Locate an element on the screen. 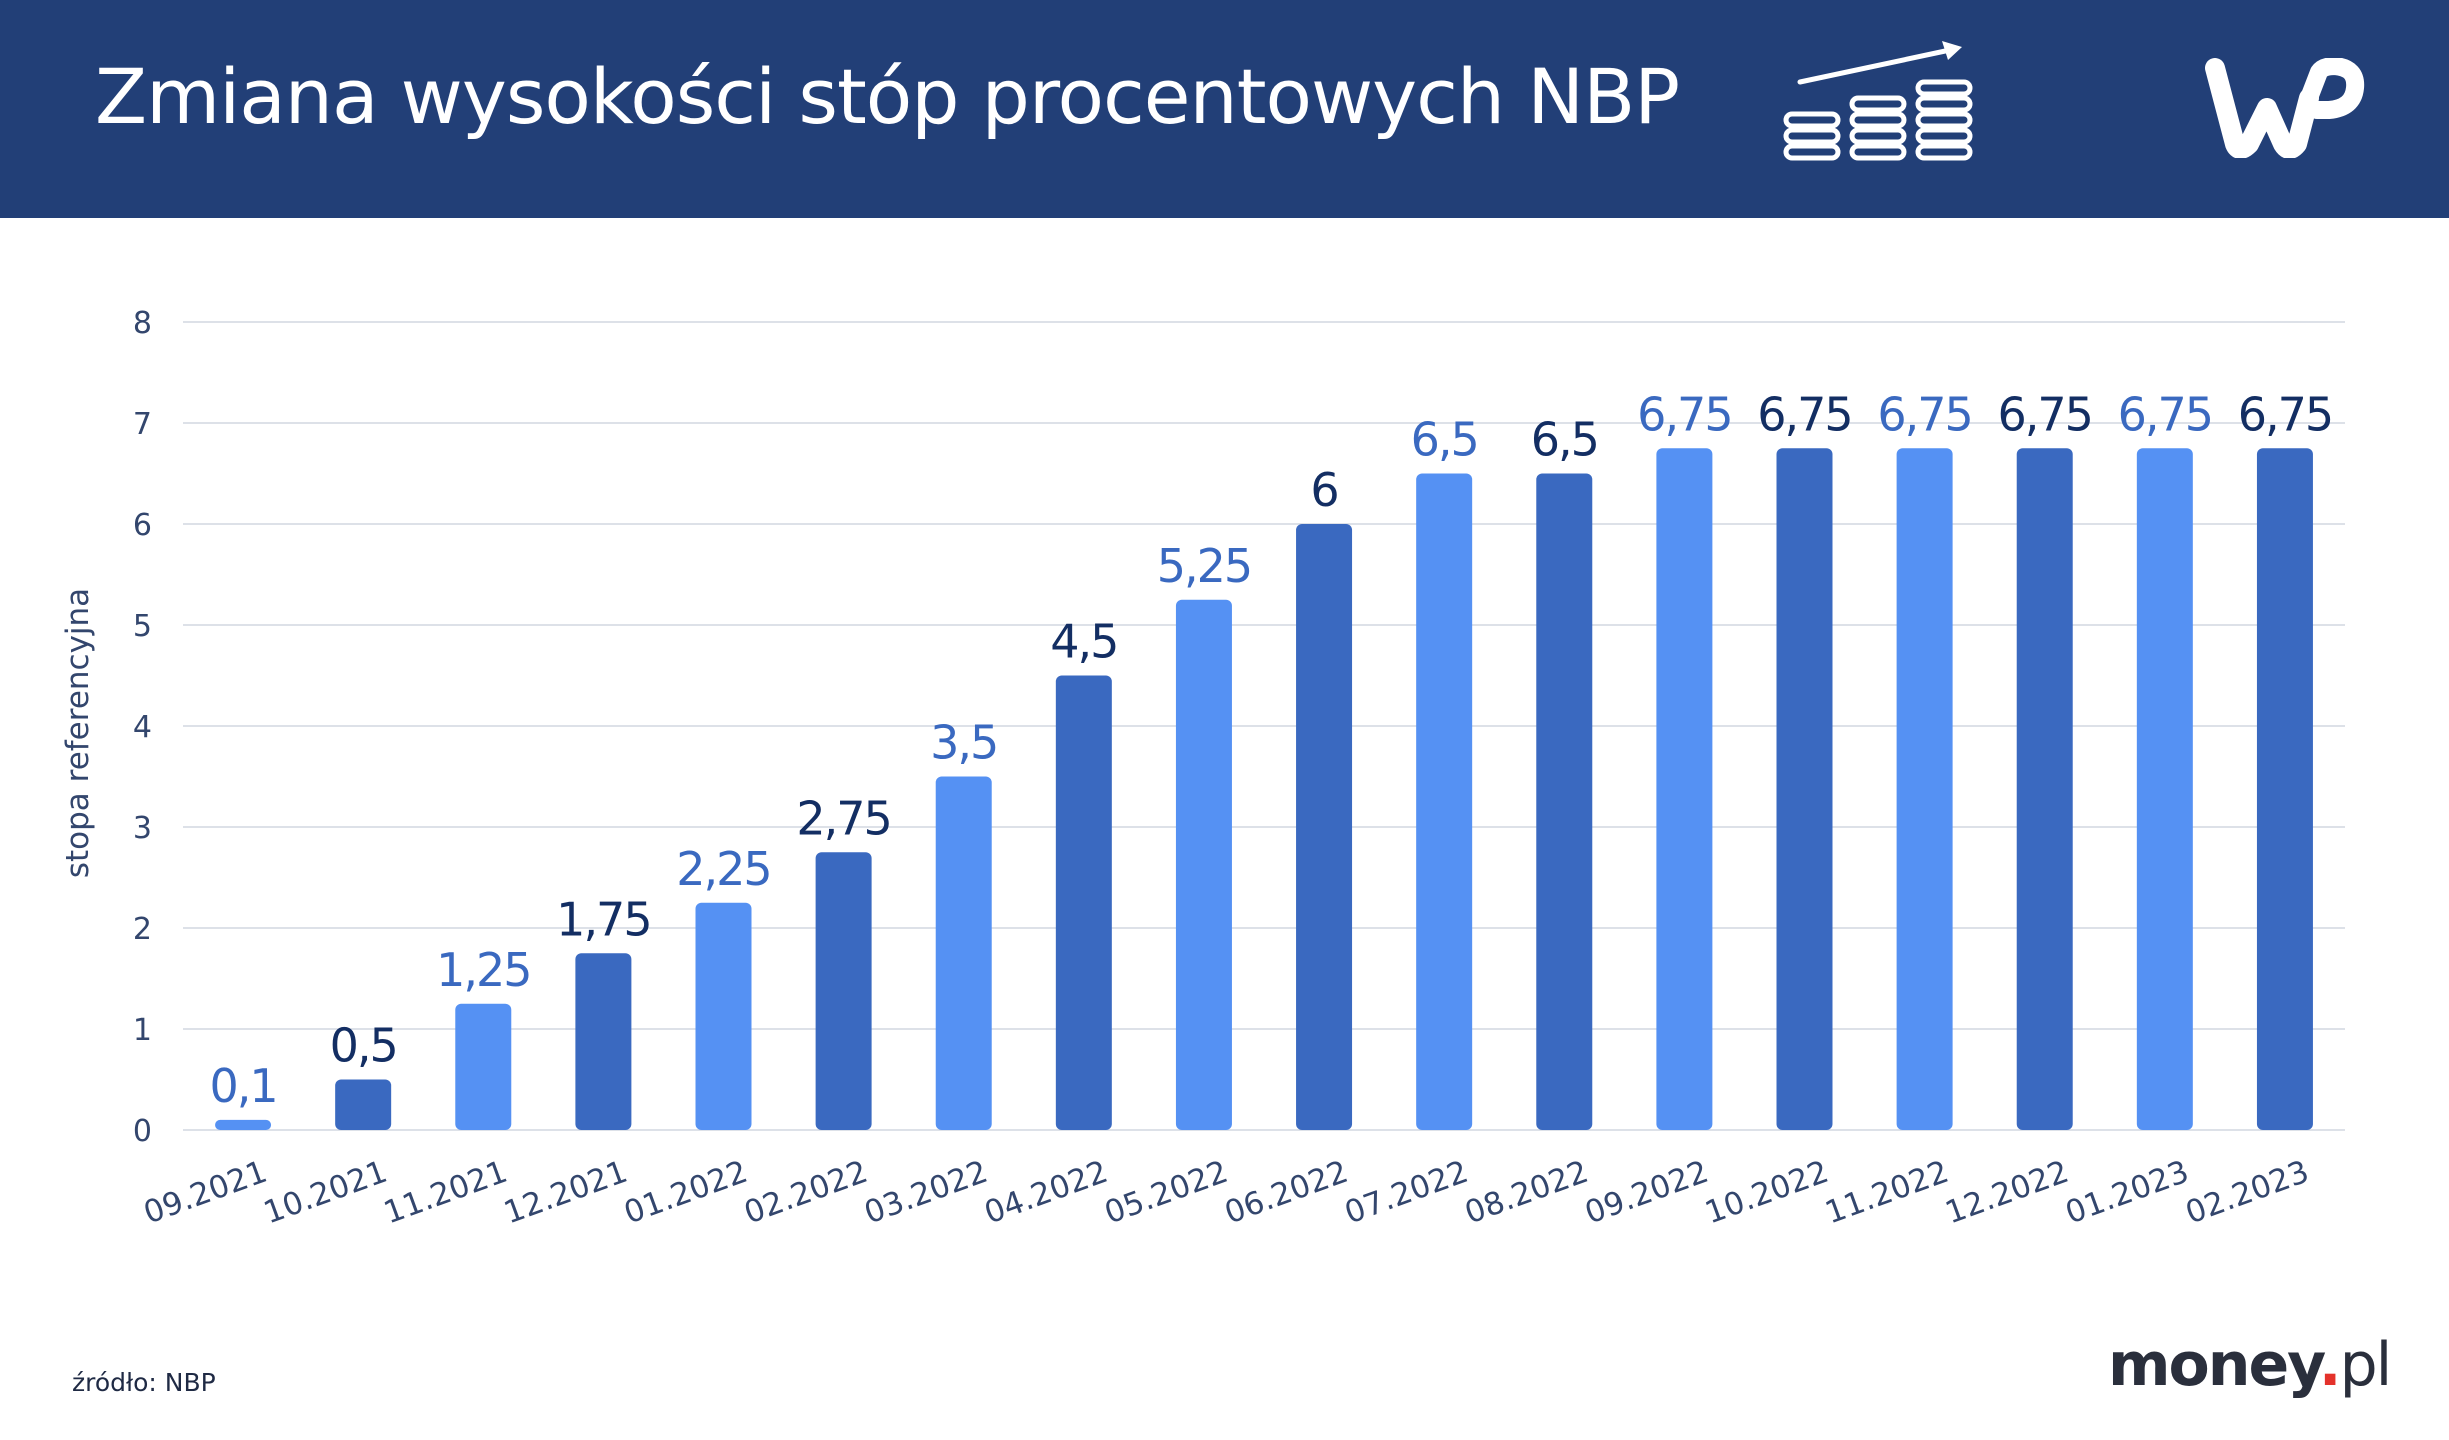  x-tick-label: 12.2022 is located at coordinates (2007, 1193).